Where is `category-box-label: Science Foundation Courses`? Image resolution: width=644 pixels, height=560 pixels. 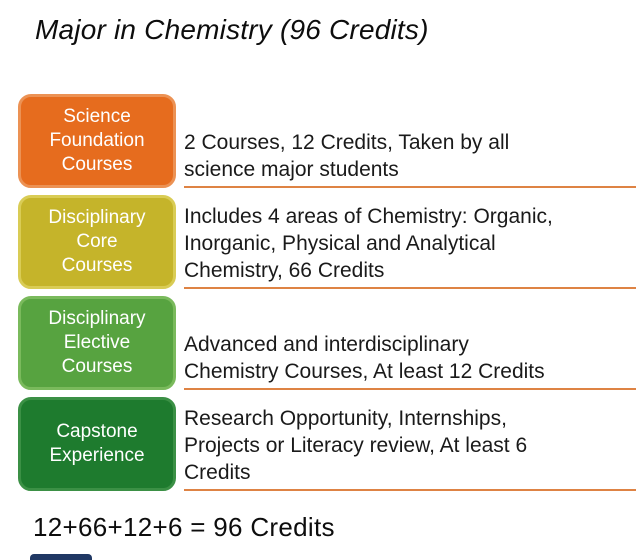
category-box-label: Science Foundation Courses is located at coordinates (97, 140).